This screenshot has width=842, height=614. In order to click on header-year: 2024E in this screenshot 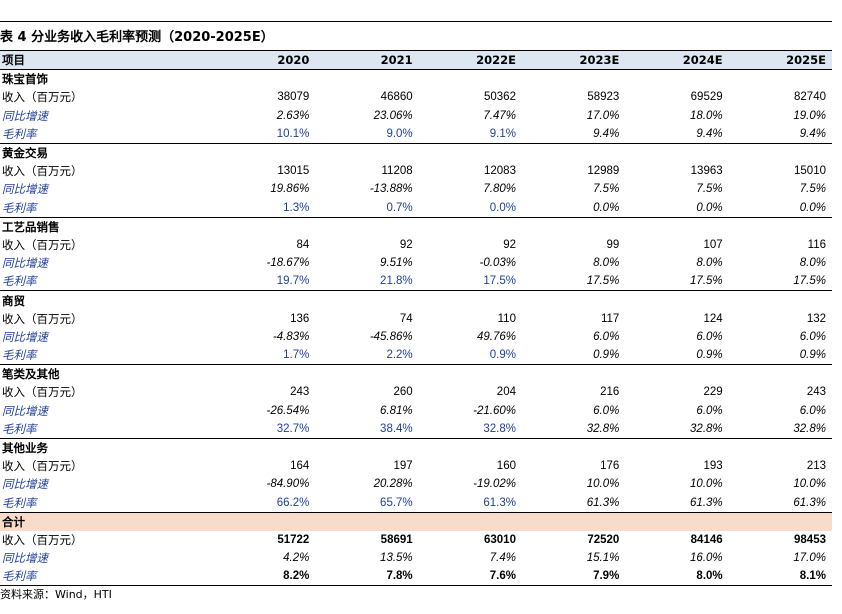, I will do `click(677, 60)`.